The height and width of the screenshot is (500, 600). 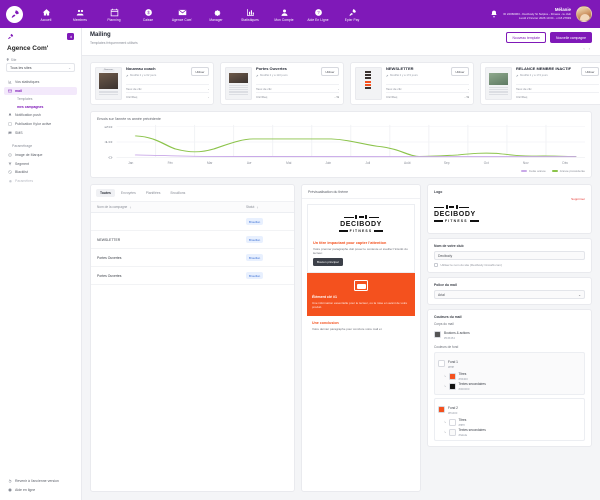 What do you see at coordinates (40, 481) in the screenshot?
I see `sidebar-item-revenir-ancienne-version: Revenir à l'ancienne version` at bounding box center [40, 481].